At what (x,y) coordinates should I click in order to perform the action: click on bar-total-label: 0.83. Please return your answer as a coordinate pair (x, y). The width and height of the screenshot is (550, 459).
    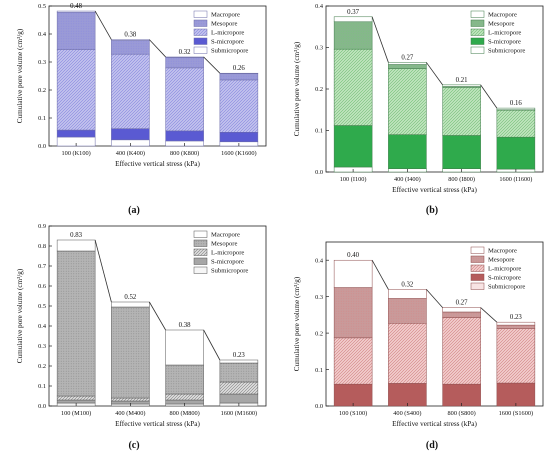
    Looking at the image, I should click on (76, 235).